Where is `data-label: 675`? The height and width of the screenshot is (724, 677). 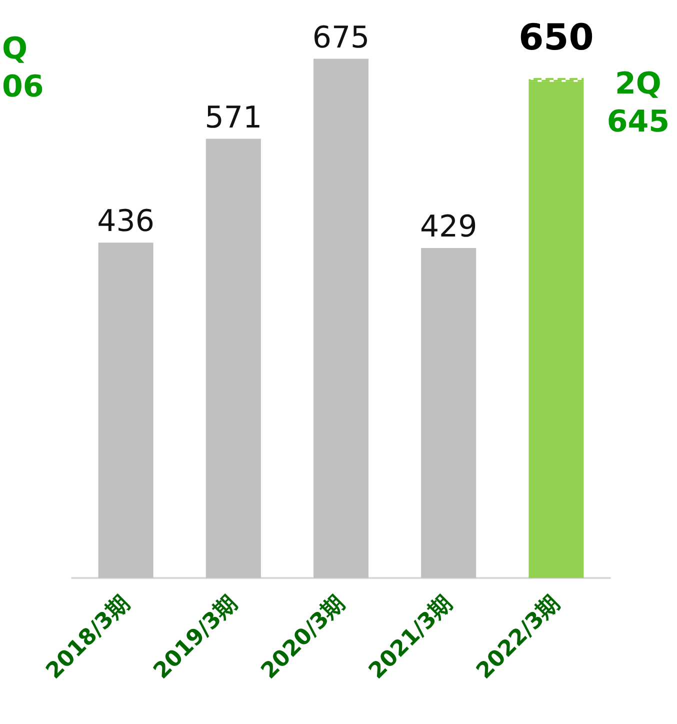
data-label: 675 is located at coordinates (341, 38).